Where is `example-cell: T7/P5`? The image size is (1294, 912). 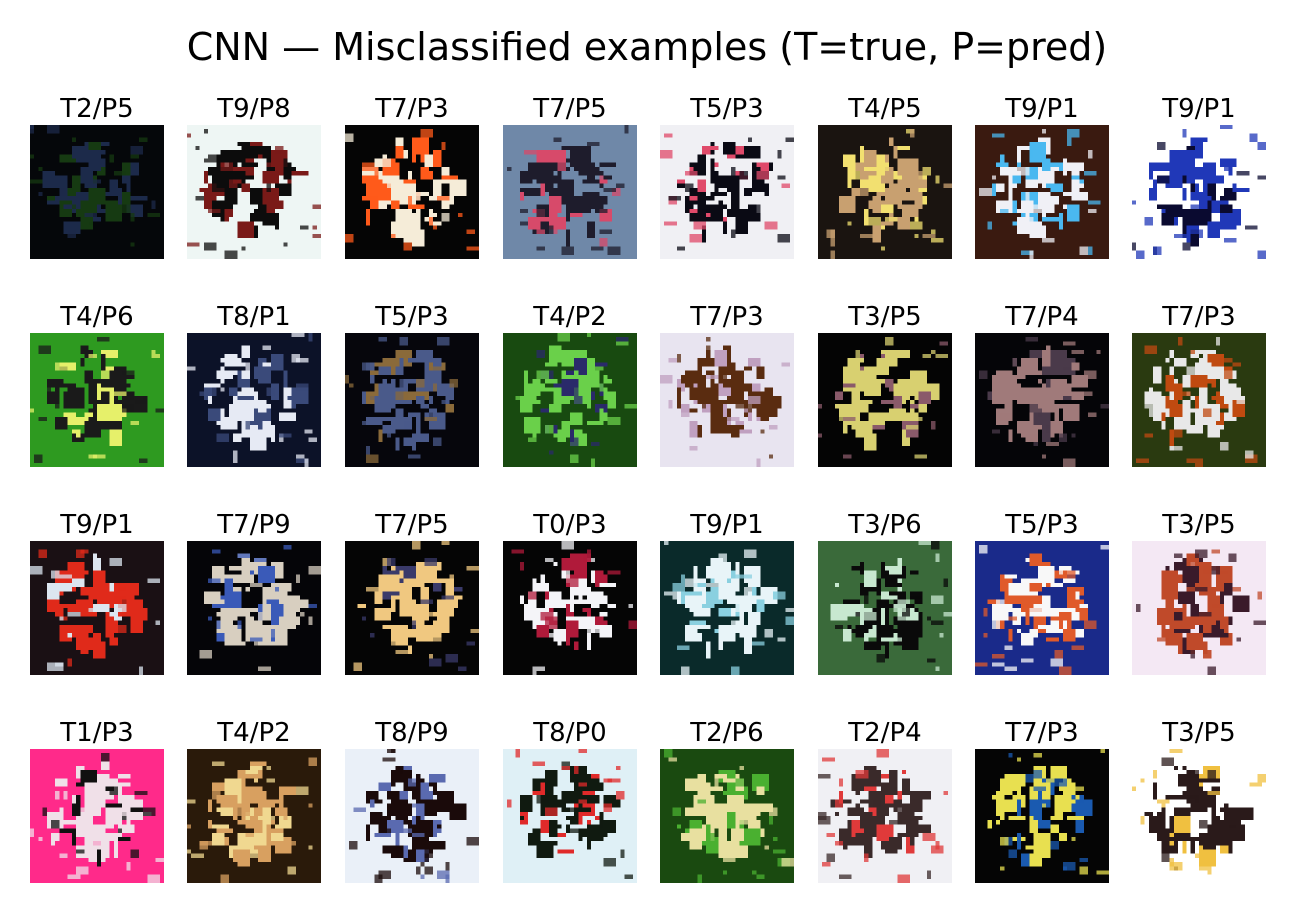
example-cell: T7/P5 is located at coordinates (570, 176).